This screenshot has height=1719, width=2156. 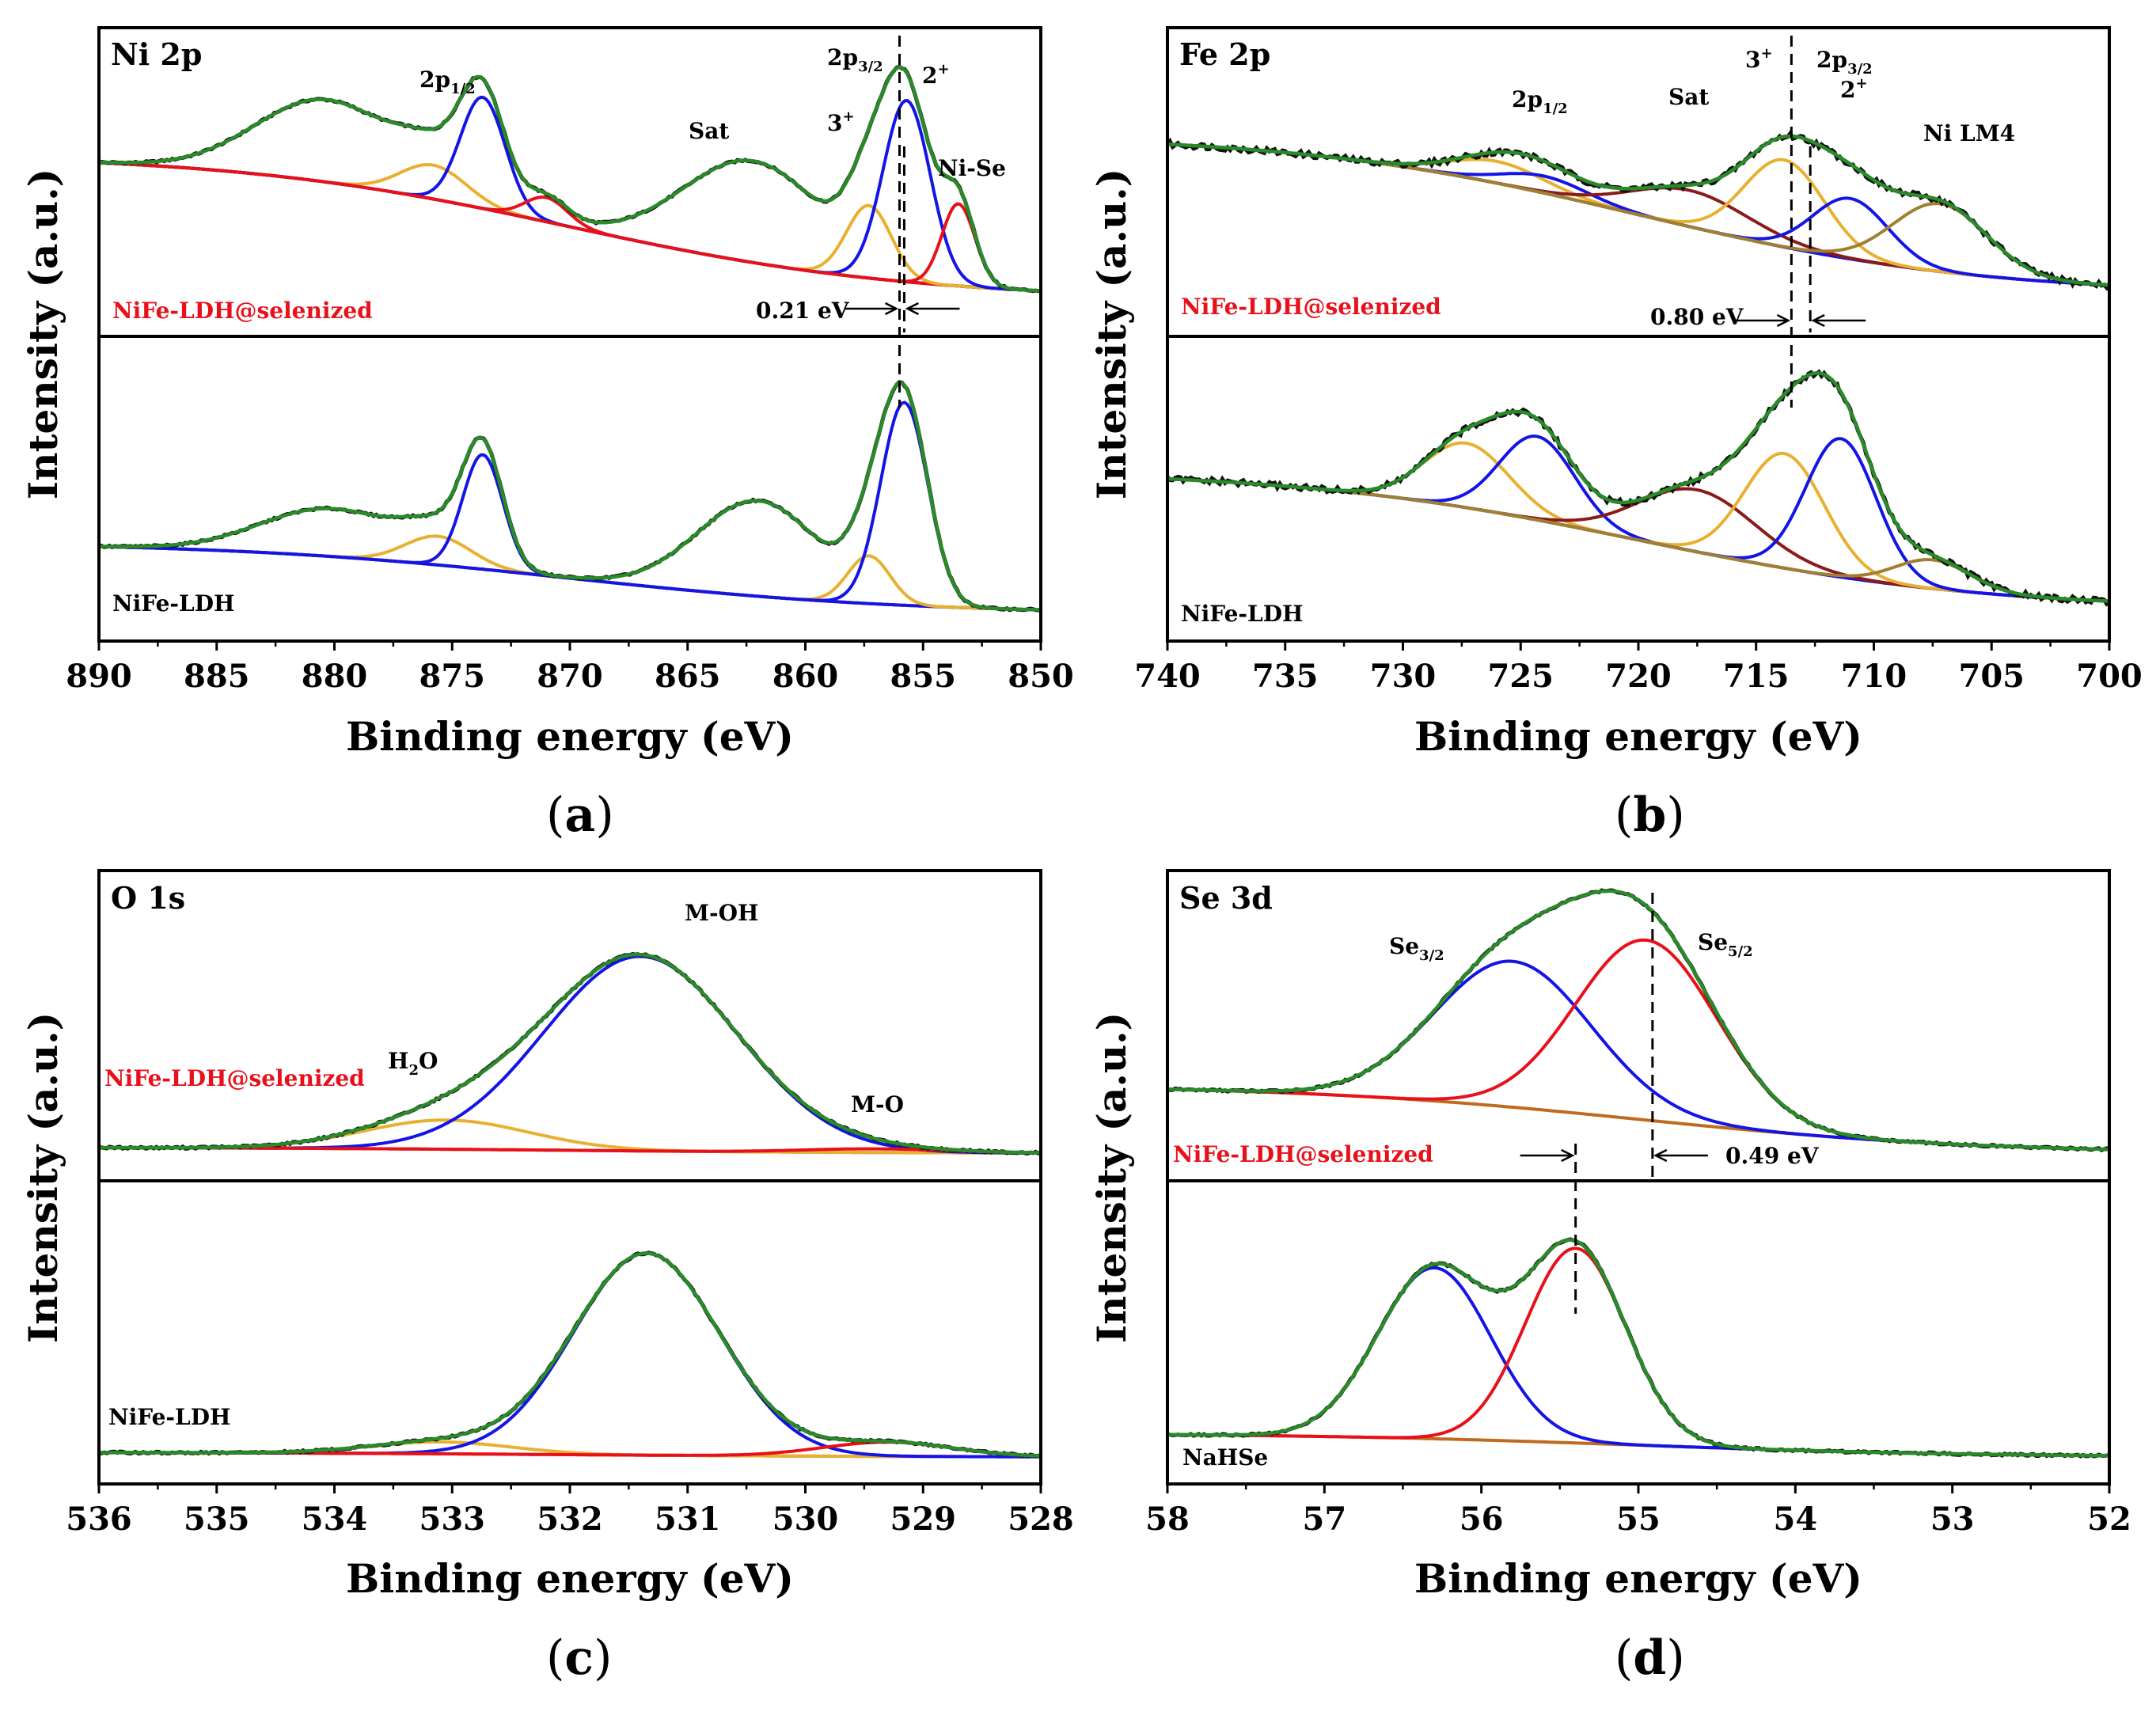 What do you see at coordinates (1801, 222) in the screenshot?
I see `panel-b-shift-markers` at bounding box center [1801, 222].